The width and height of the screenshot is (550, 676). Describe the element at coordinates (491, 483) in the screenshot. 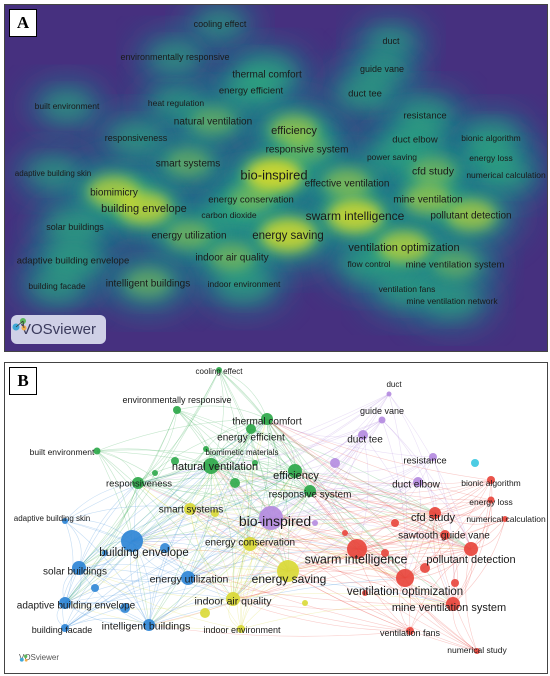

I see `network-label-bionic-algorithm: bionic algorithm` at that location.